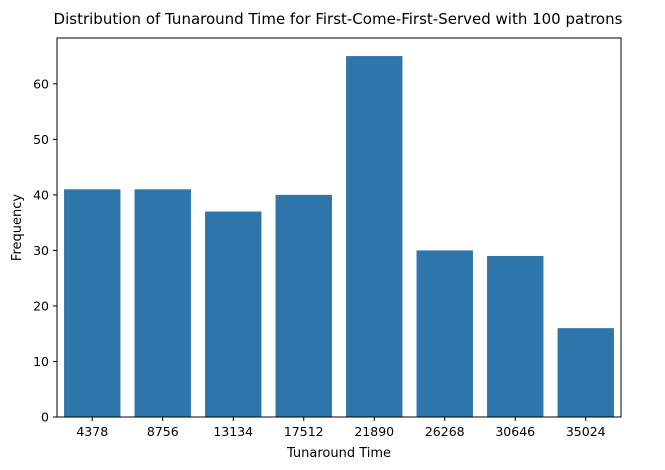 The width and height of the screenshot is (665, 470). I want to click on y-tick-label: 0, so click(45, 417).